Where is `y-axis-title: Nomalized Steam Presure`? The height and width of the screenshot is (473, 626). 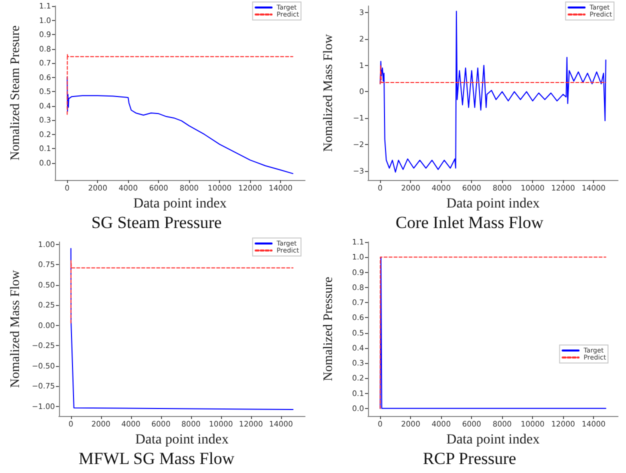 y-axis-title: Nomalized Steam Presure is located at coordinates (14, 93).